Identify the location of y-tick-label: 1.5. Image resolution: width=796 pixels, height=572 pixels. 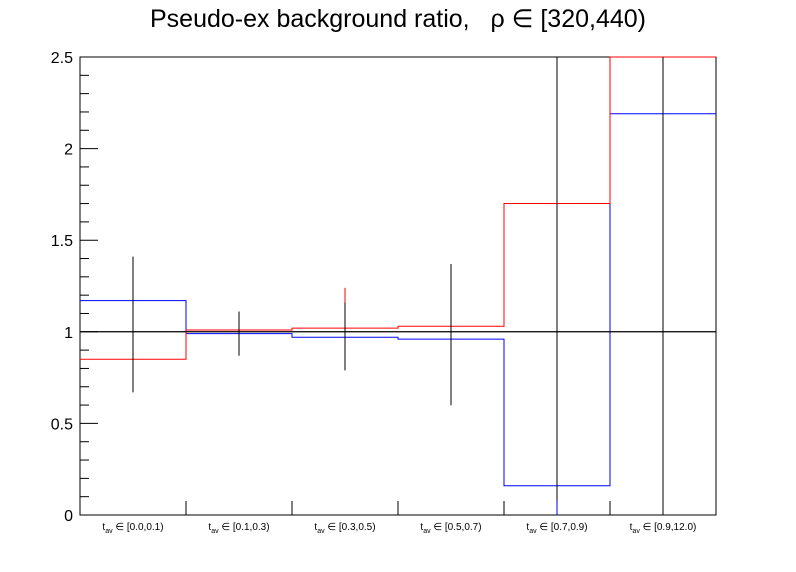
(62, 241).